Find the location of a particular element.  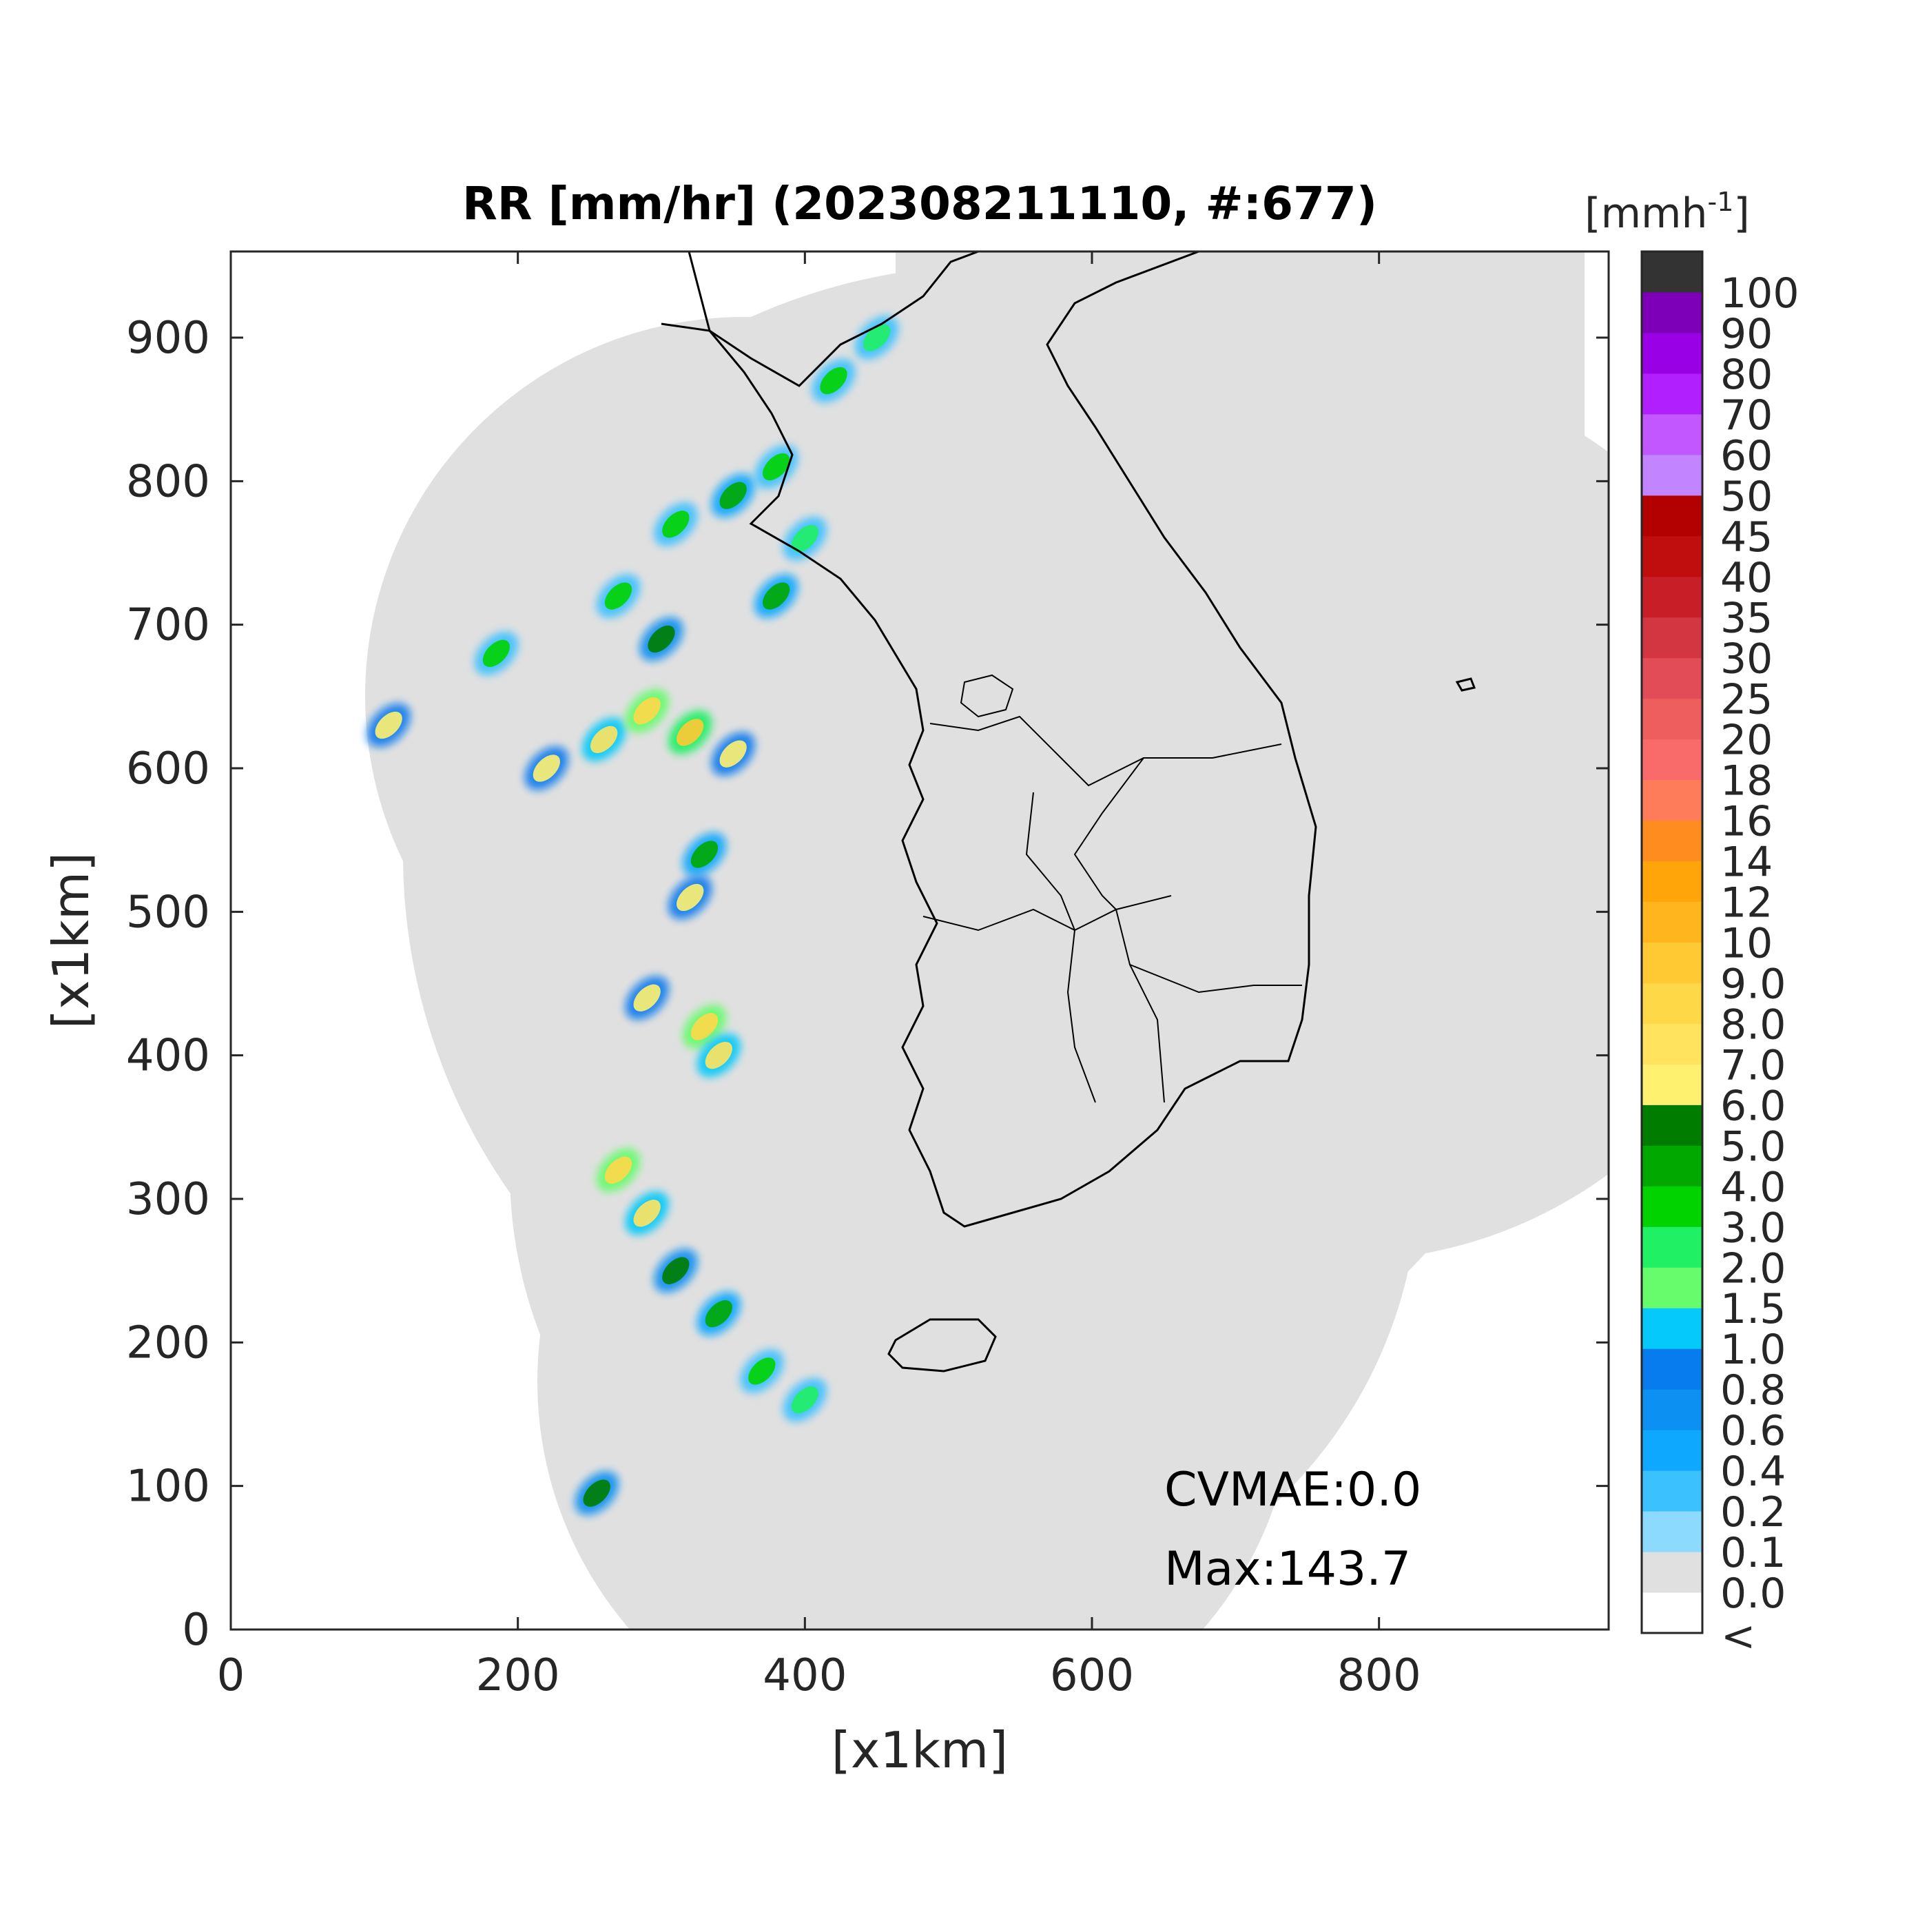

chart-title: RR [mm/hr] (202308211110, #:677) is located at coordinates (919, 203).